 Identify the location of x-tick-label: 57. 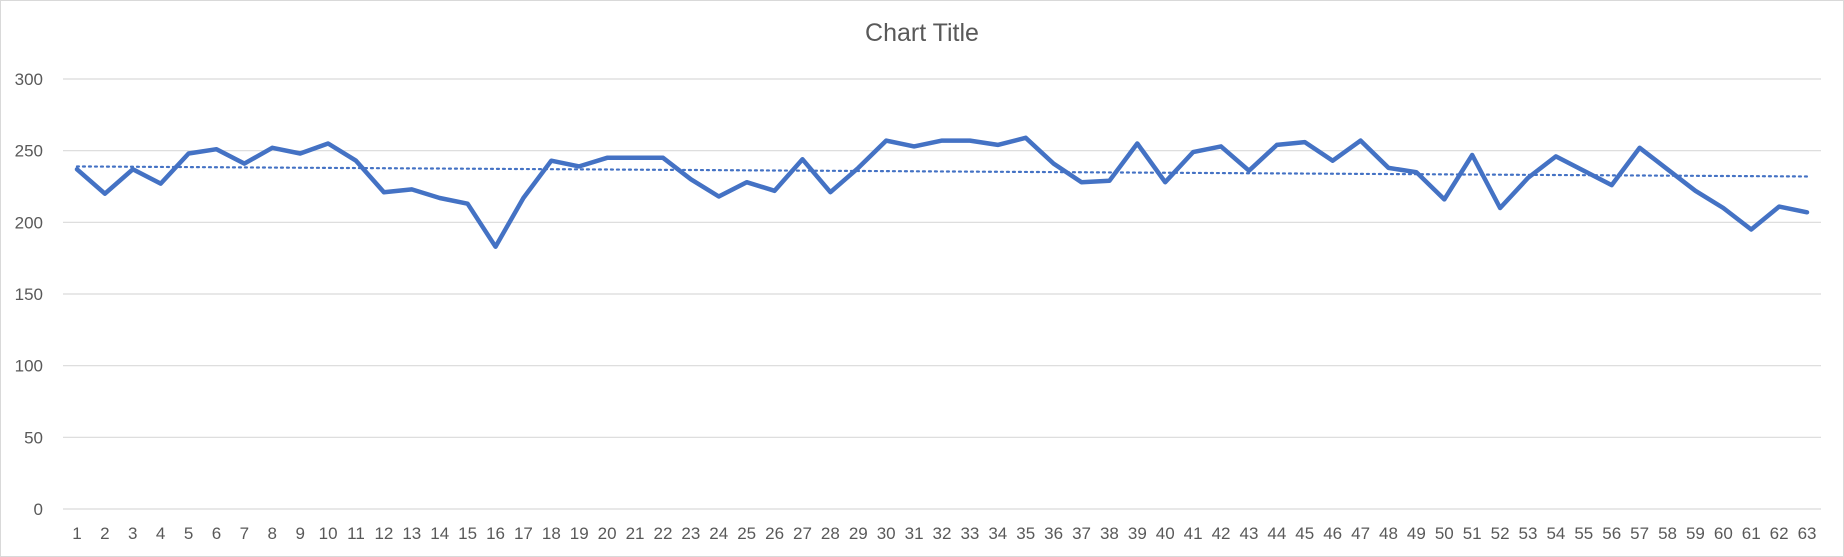
(1639, 533).